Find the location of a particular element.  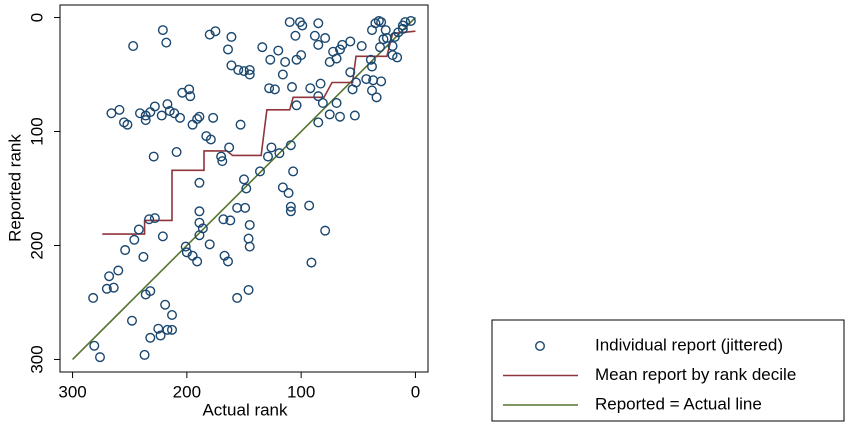

x-tick-label: 0 is located at coordinates (415, 391).